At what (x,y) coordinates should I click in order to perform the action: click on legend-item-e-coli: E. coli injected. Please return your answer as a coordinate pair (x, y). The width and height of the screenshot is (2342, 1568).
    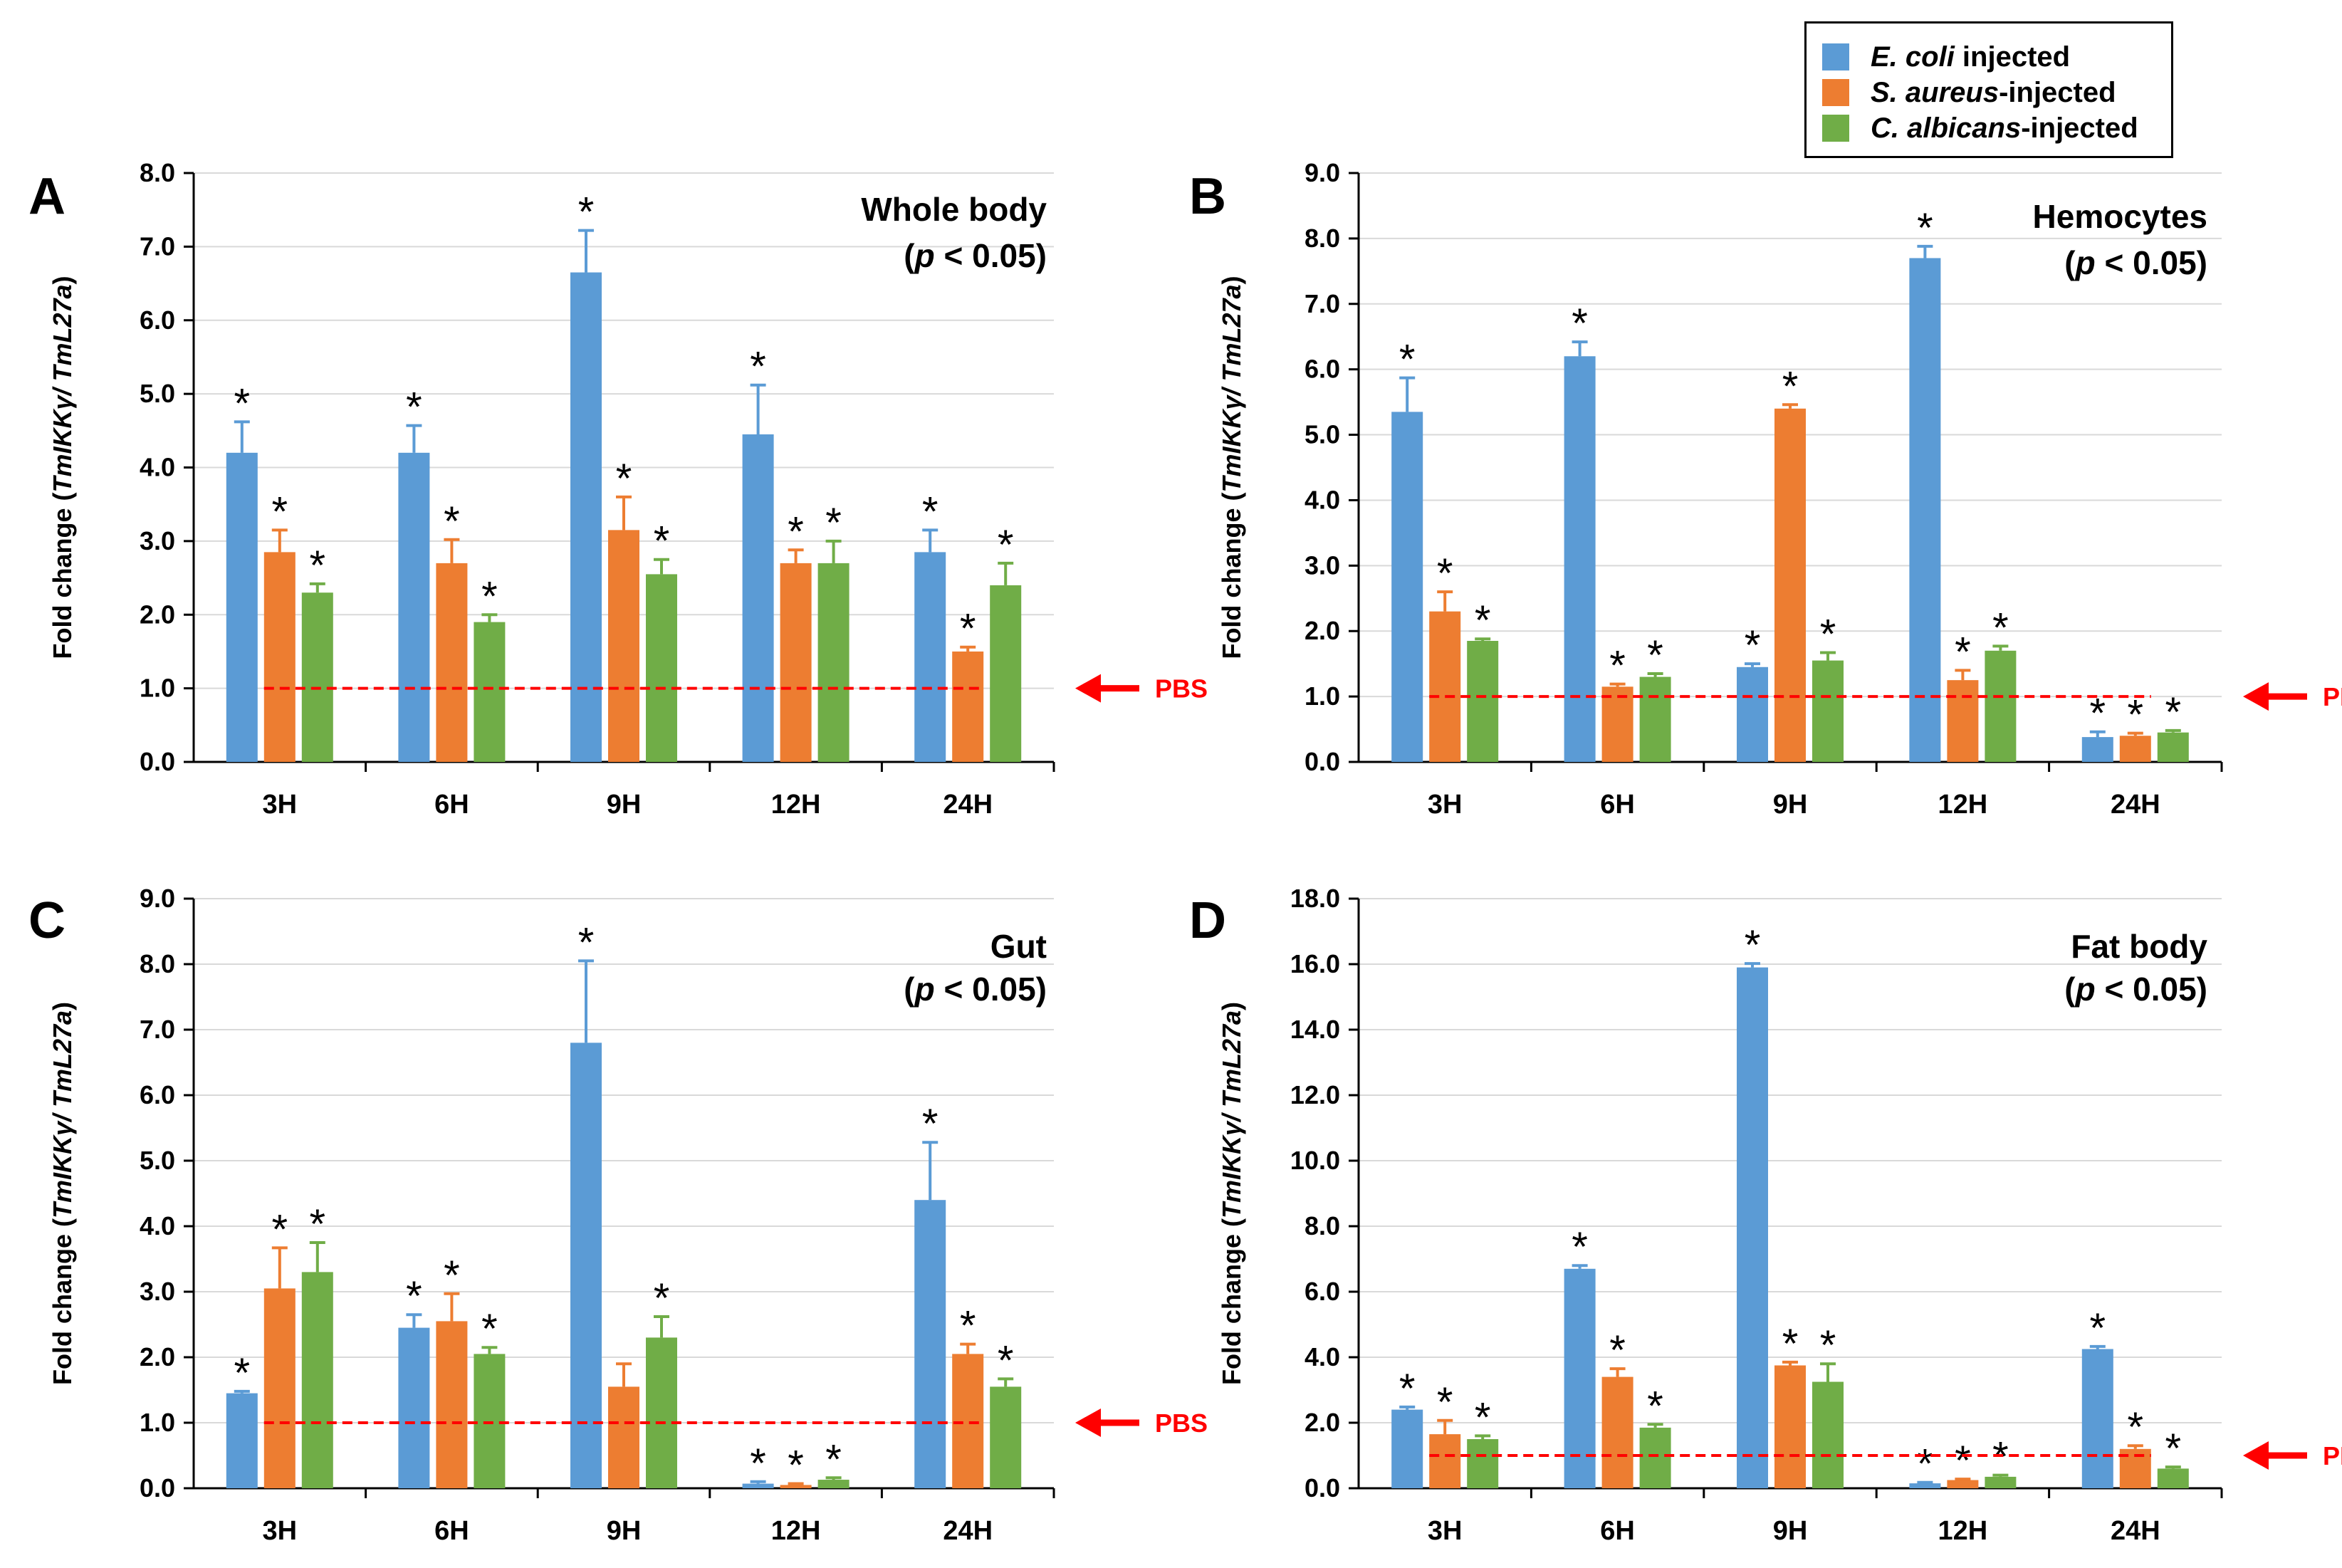
    Looking at the image, I should click on (1946, 57).